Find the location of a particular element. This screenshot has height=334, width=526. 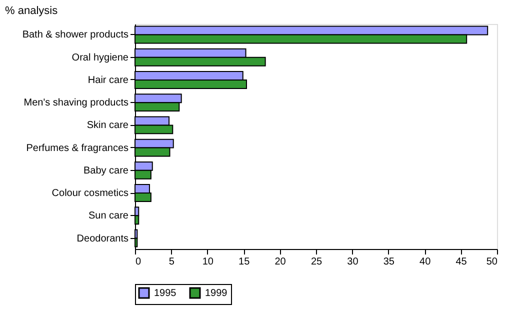

y-tick-label: Oral hygiene is located at coordinates (100, 58).